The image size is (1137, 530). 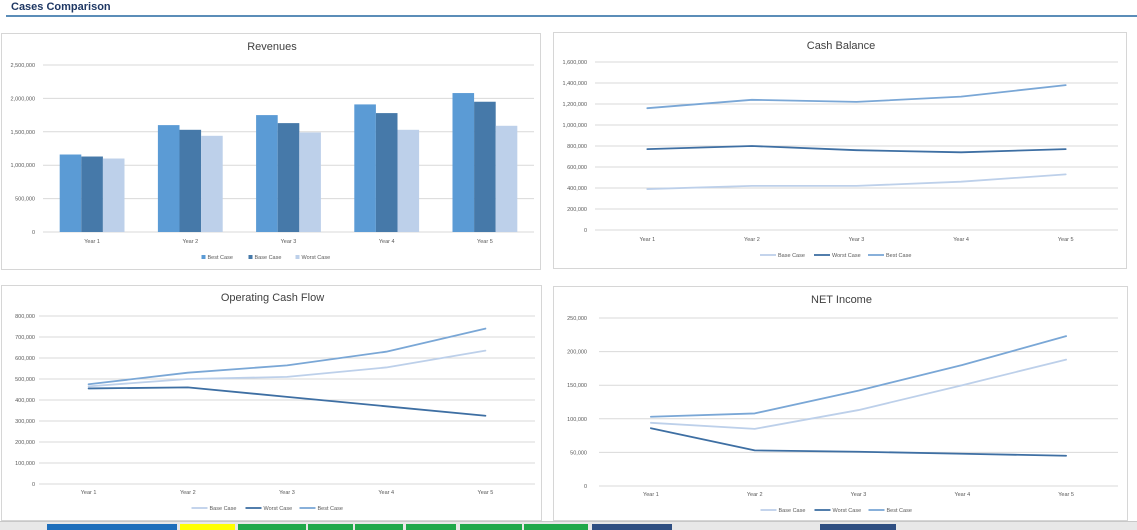 What do you see at coordinates (841, 46) in the screenshot?
I see `chart-title: Cash Balance` at bounding box center [841, 46].